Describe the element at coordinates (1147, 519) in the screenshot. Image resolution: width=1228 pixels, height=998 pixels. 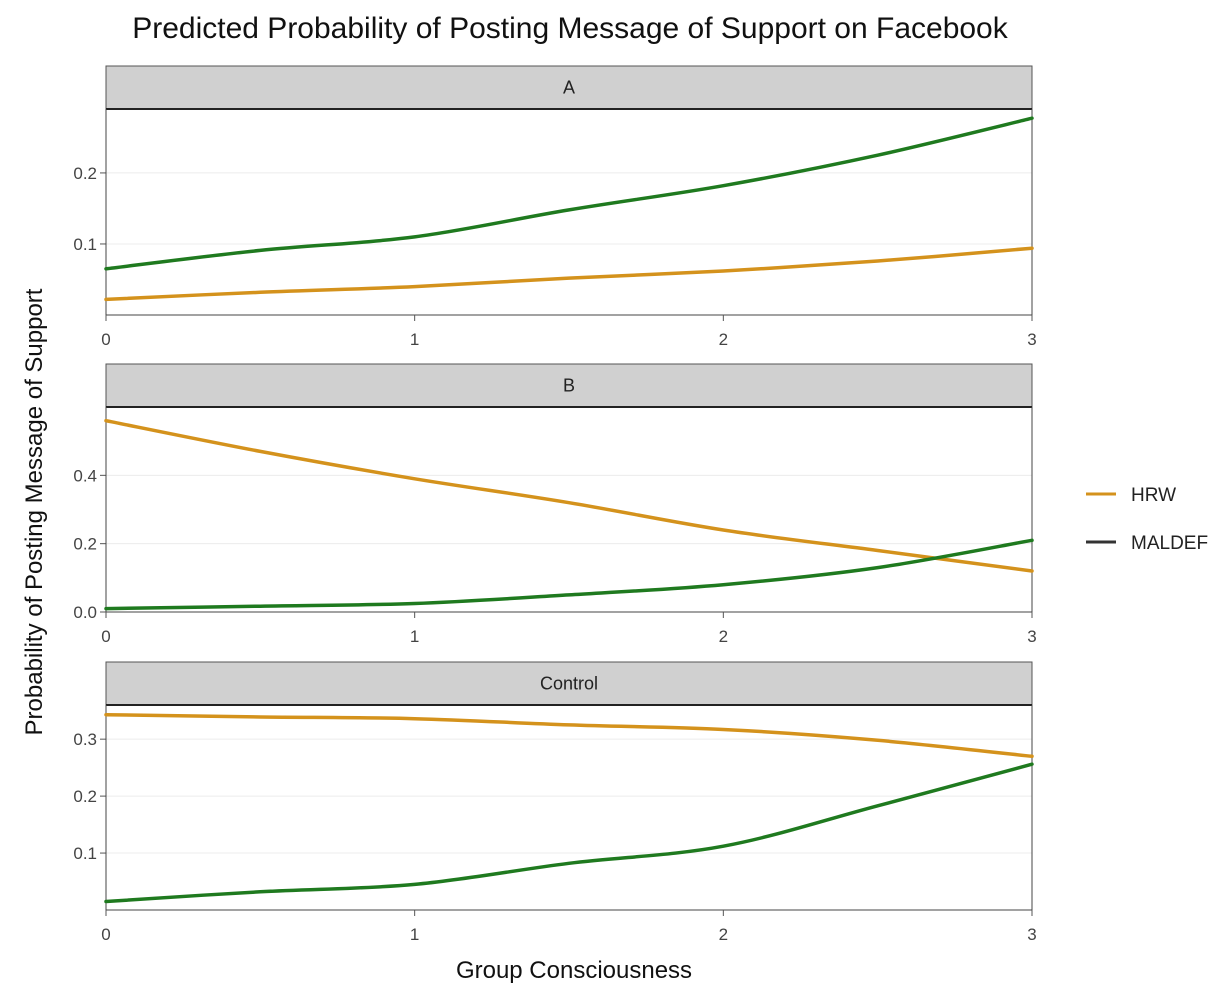
I see `legend: HRW MALDEF` at that location.